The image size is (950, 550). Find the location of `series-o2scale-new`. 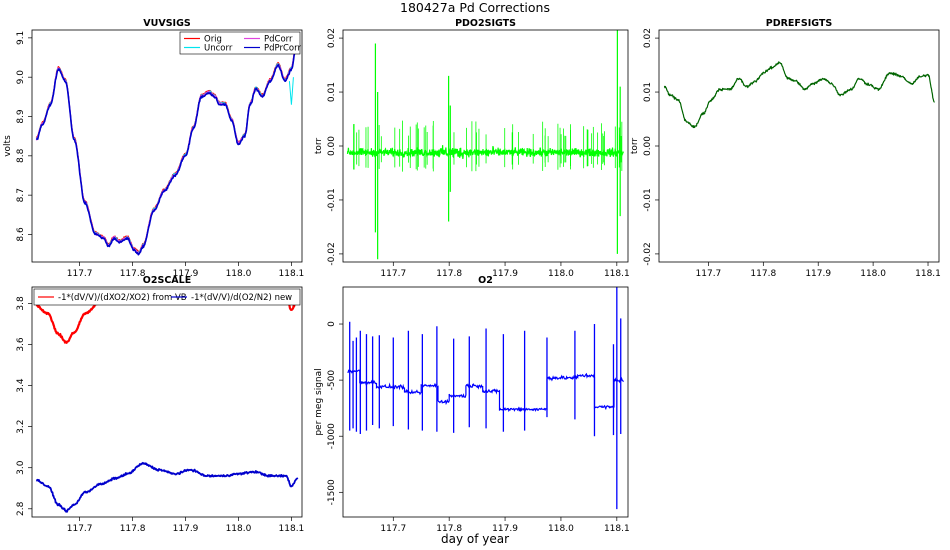

series-o2scale-new is located at coordinates (167, 487).